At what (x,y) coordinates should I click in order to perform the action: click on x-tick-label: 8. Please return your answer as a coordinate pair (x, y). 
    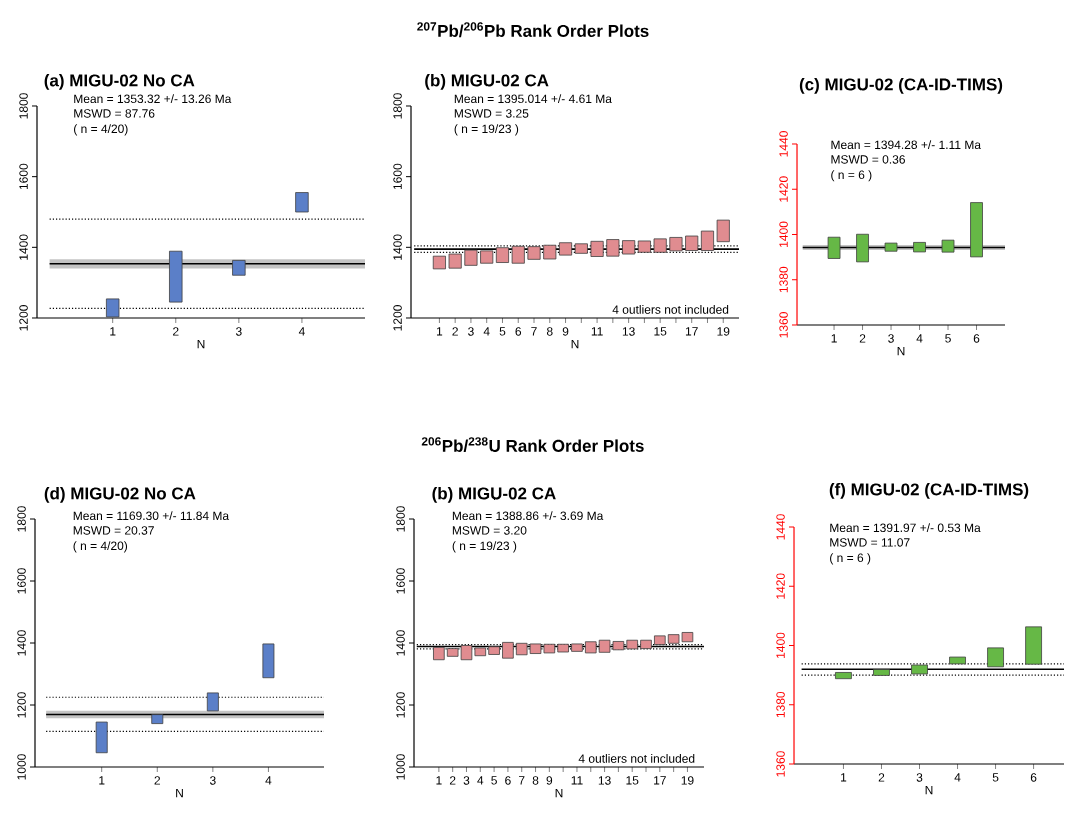
    Looking at the image, I should click on (549, 331).